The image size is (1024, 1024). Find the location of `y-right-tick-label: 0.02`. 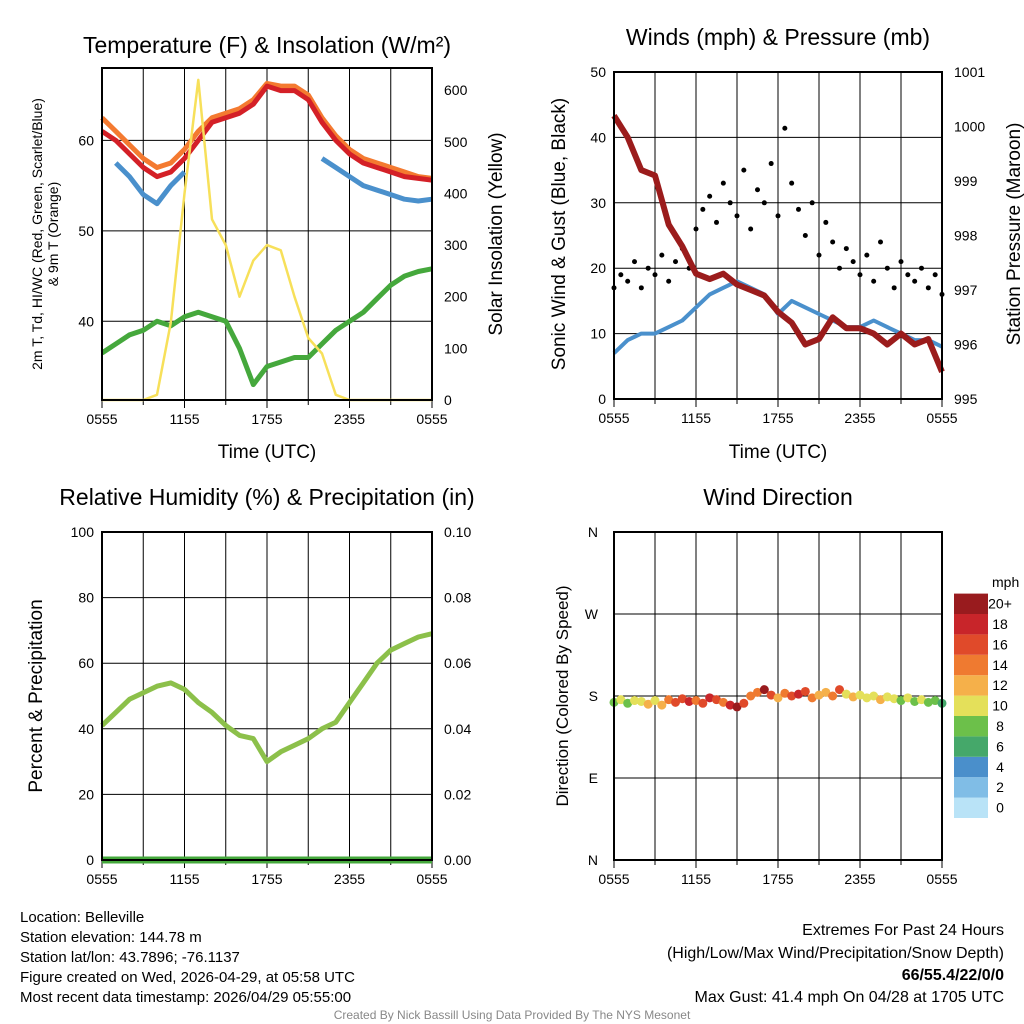

y-right-tick-label: 0.02 is located at coordinates (457, 794).